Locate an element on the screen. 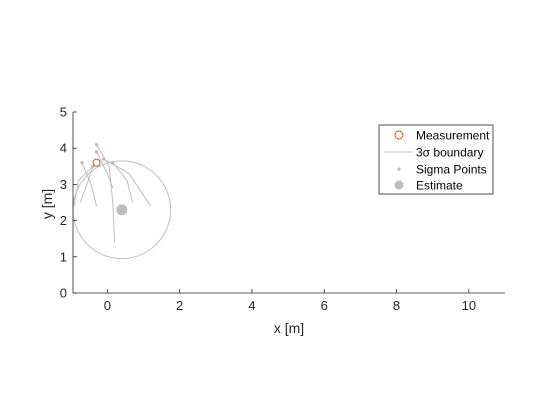 The width and height of the screenshot is (560, 420). x-tick-label-6: 6 is located at coordinates (324, 305).